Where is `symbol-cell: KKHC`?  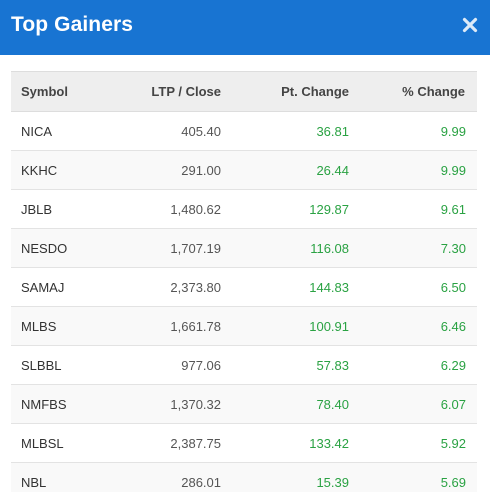 symbol-cell: KKHC is located at coordinates (39, 170).